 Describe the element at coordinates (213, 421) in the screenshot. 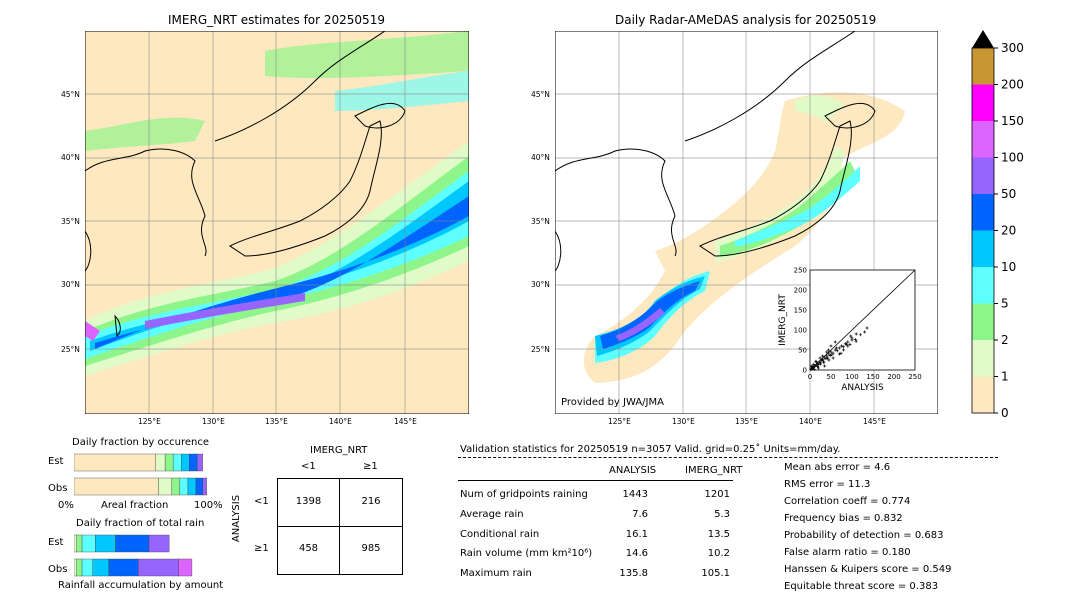

I see `left-lon-130: 130°E` at that location.